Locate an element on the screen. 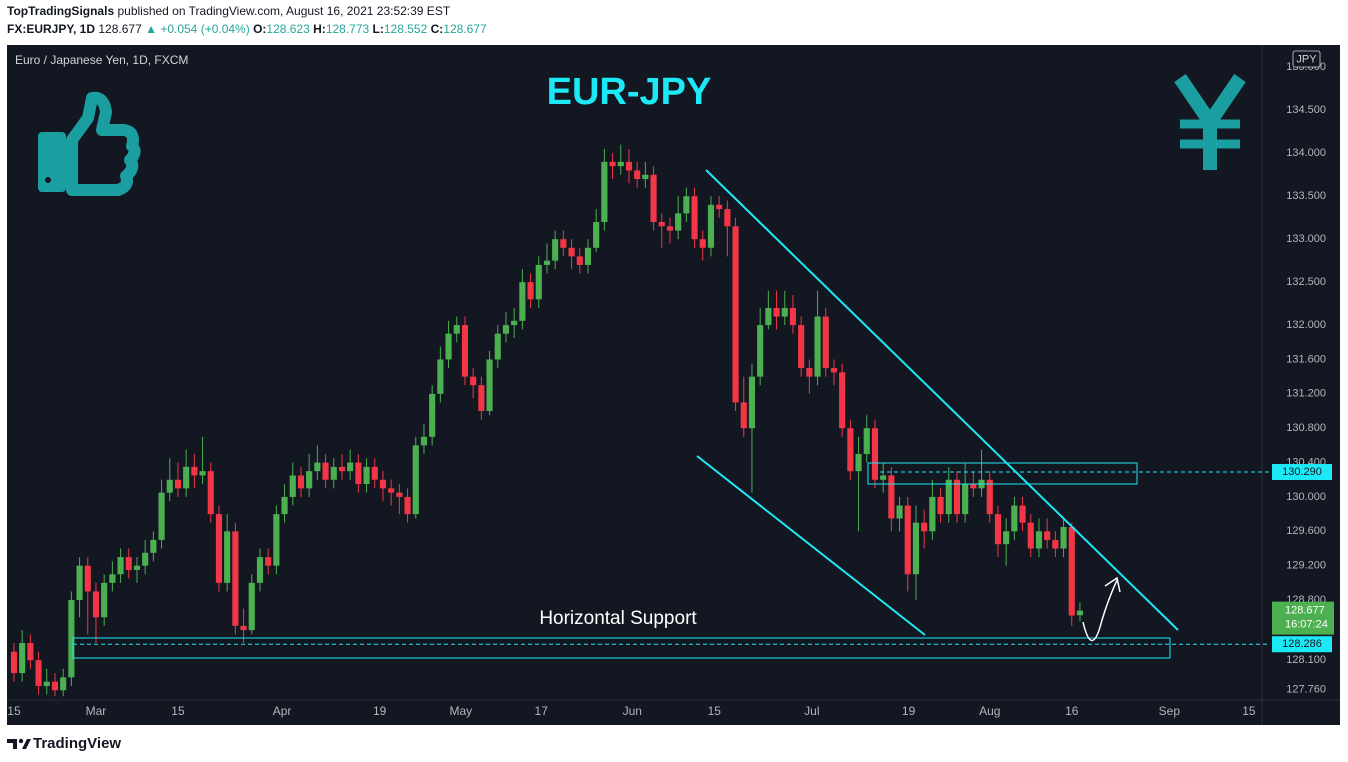 The image size is (1348, 762). level-label-box is located at coordinates (1302, 472).